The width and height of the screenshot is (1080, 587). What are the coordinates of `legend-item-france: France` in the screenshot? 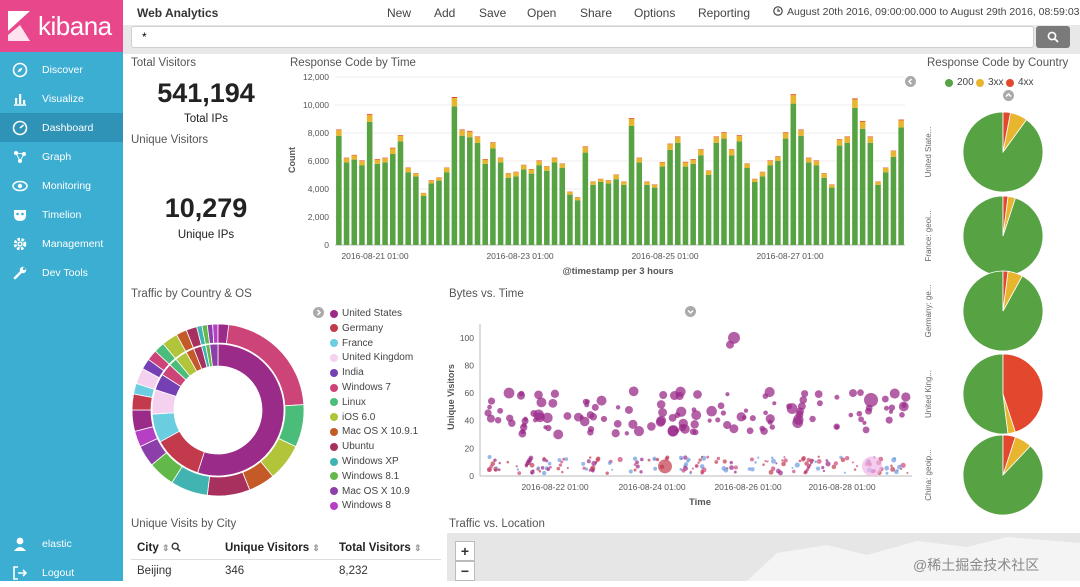 It's located at (351, 343).